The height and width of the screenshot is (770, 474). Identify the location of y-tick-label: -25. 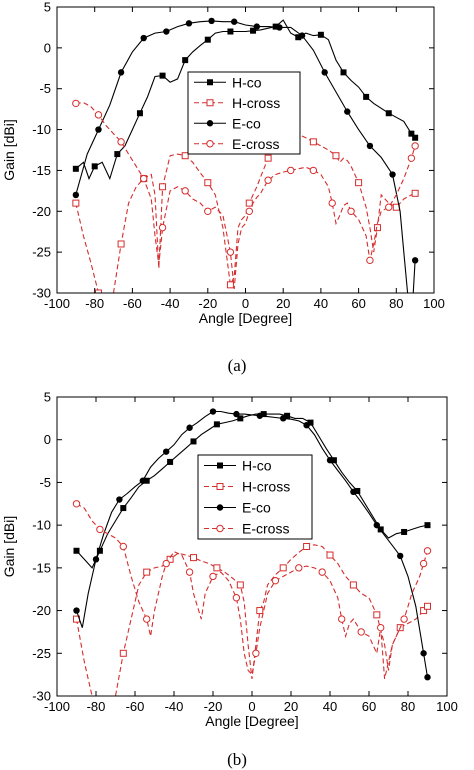
(41, 653).